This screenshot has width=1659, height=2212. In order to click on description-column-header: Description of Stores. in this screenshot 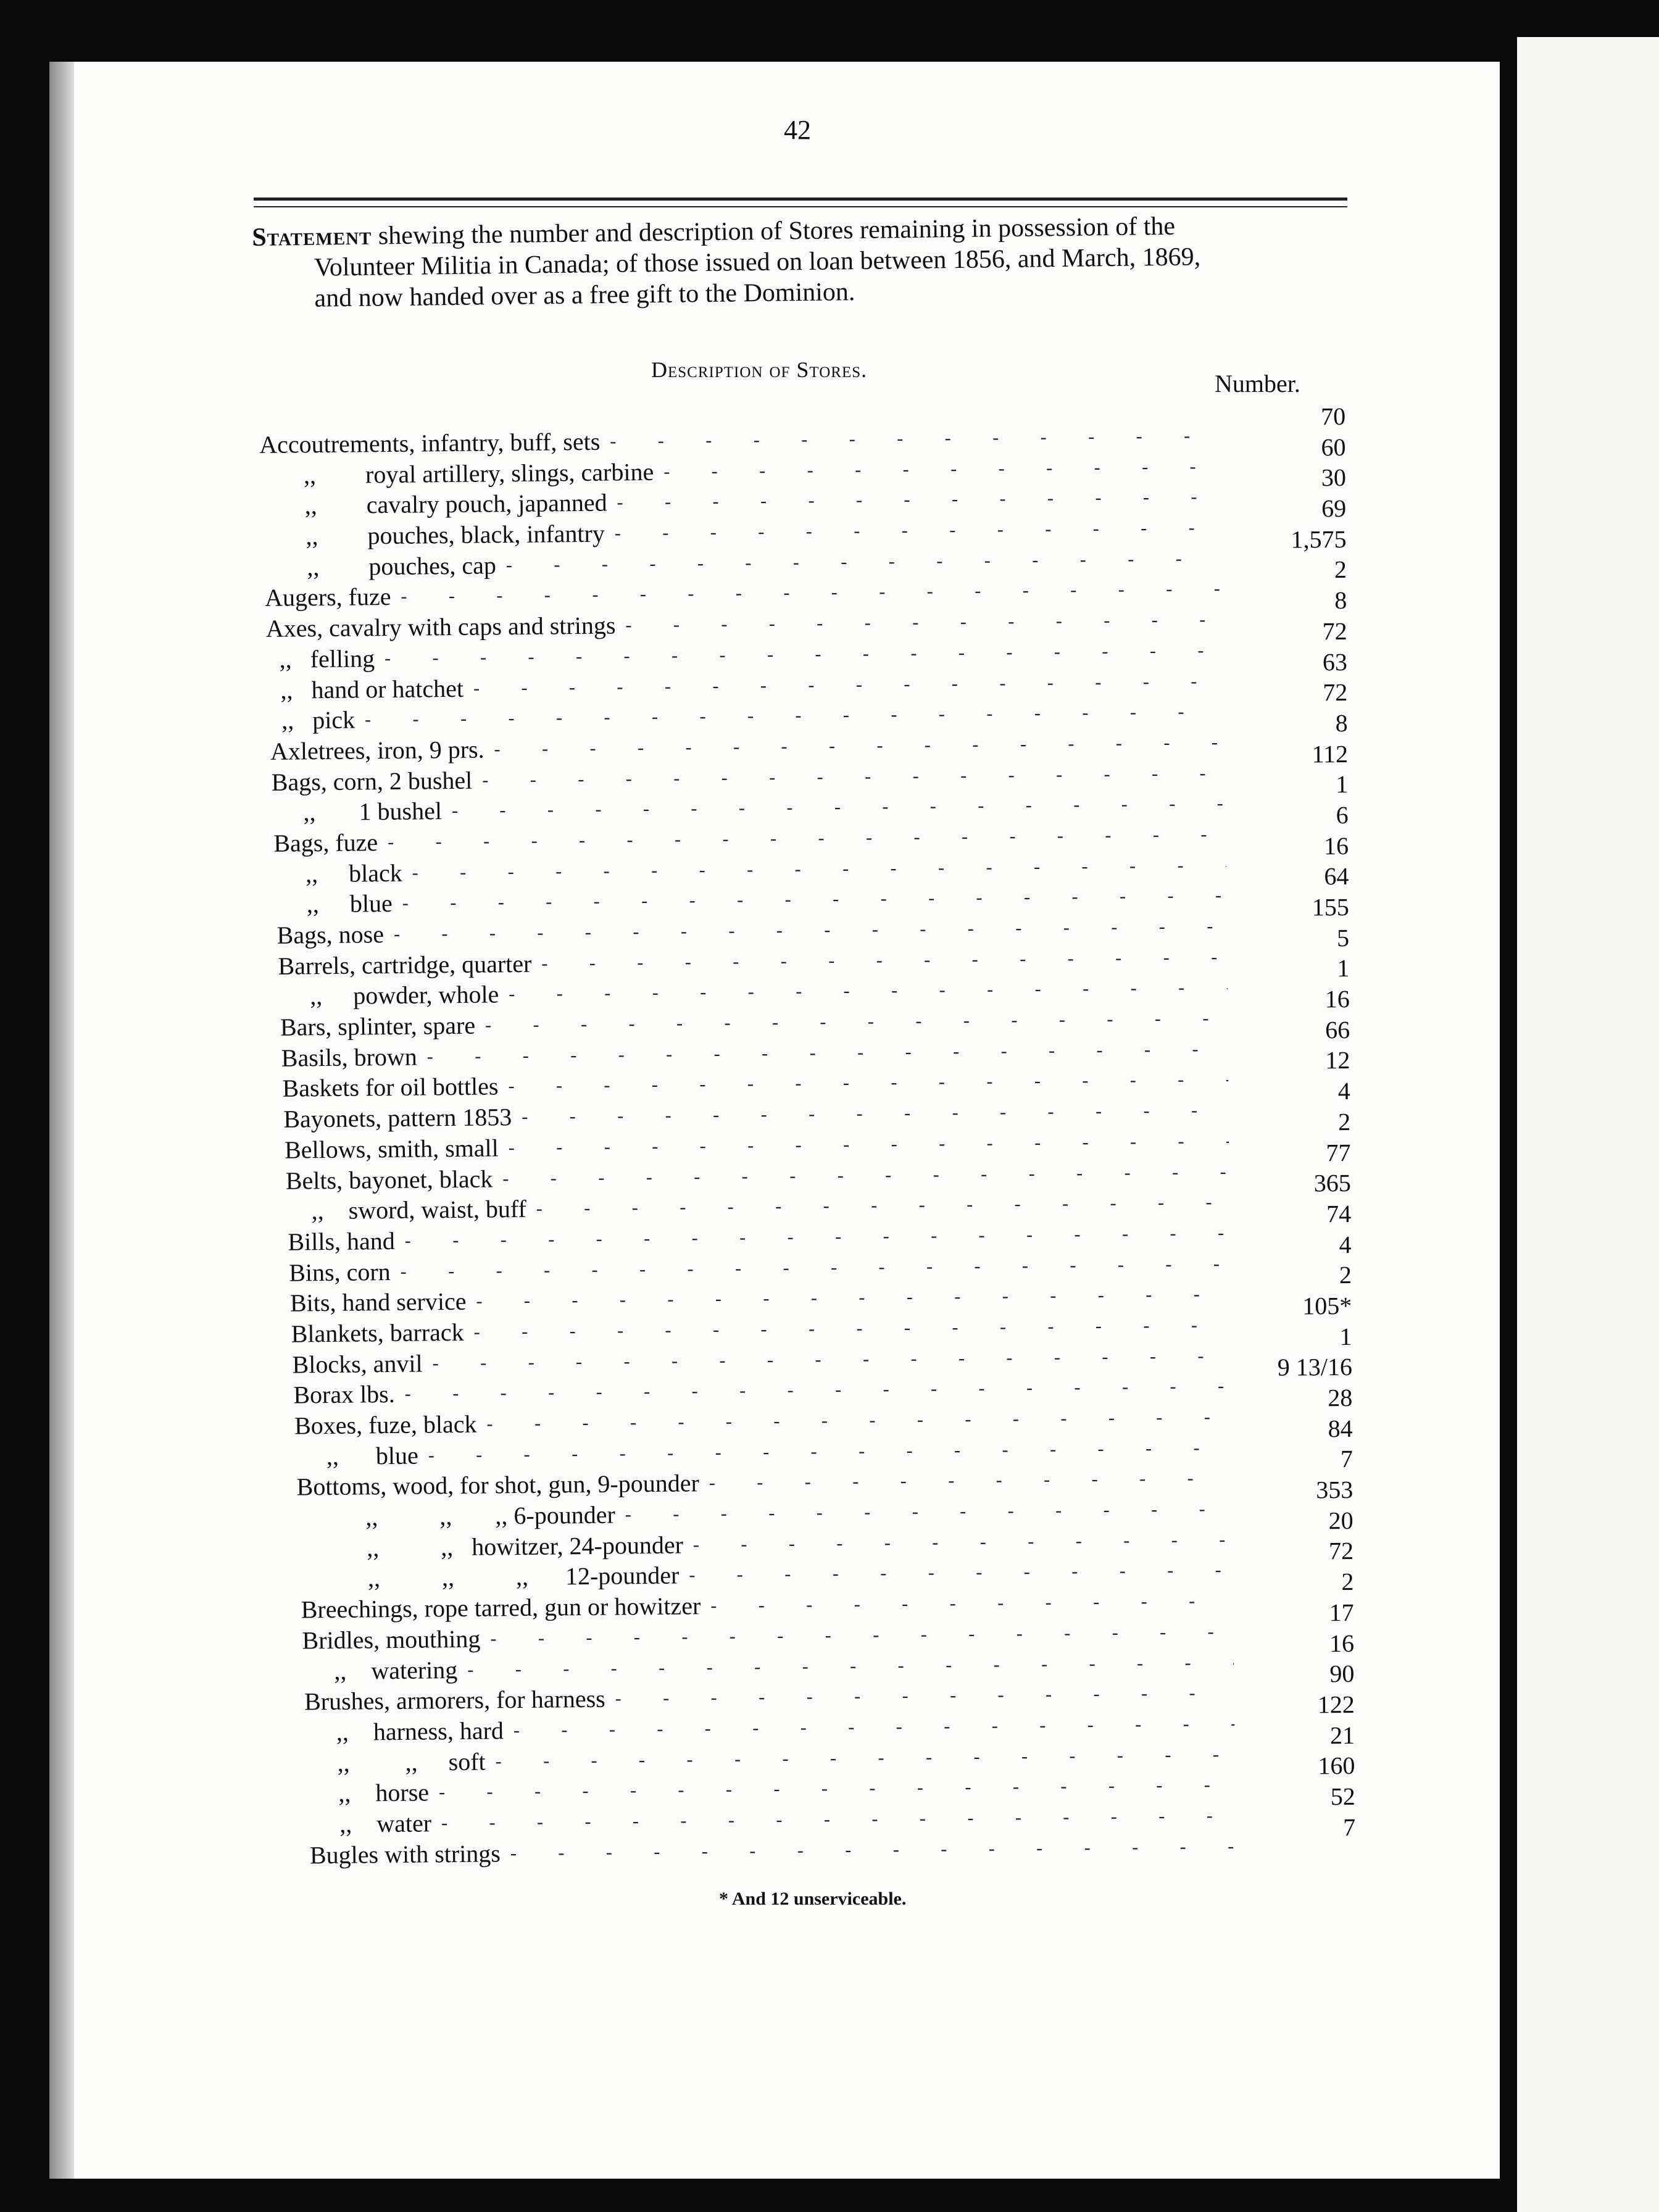, I will do `click(759, 369)`.